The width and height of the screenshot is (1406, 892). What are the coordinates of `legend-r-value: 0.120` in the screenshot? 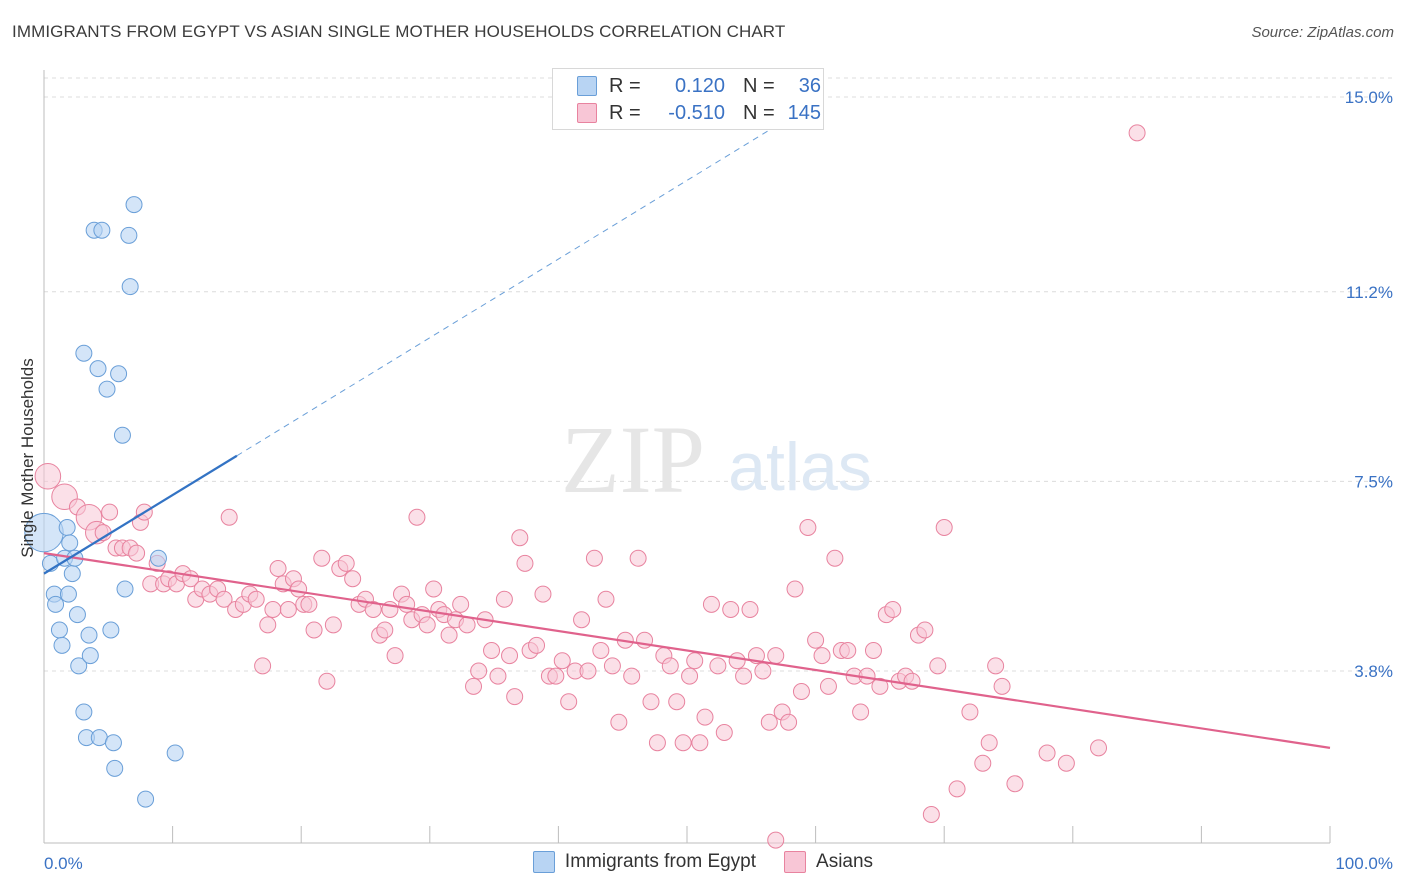 It's located at (699, 85).